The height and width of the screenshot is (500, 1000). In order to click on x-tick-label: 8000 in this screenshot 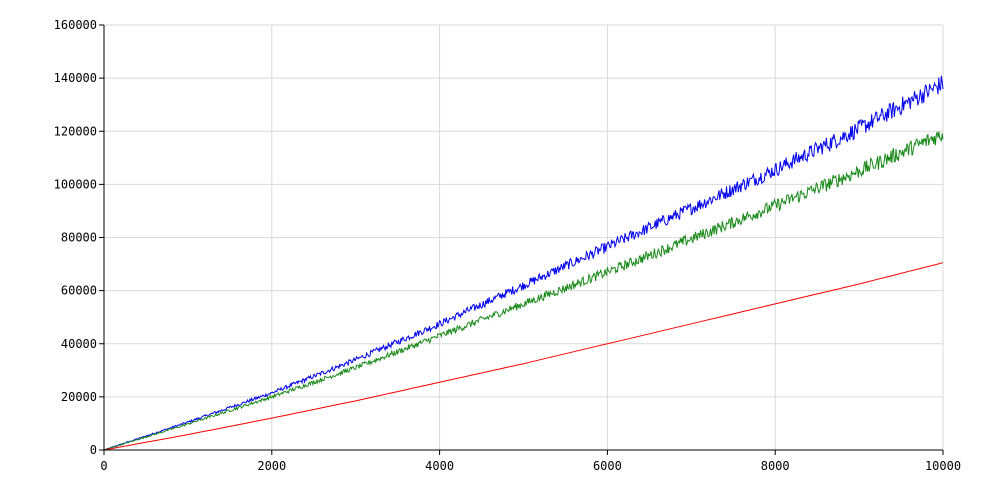, I will do `click(775, 466)`.